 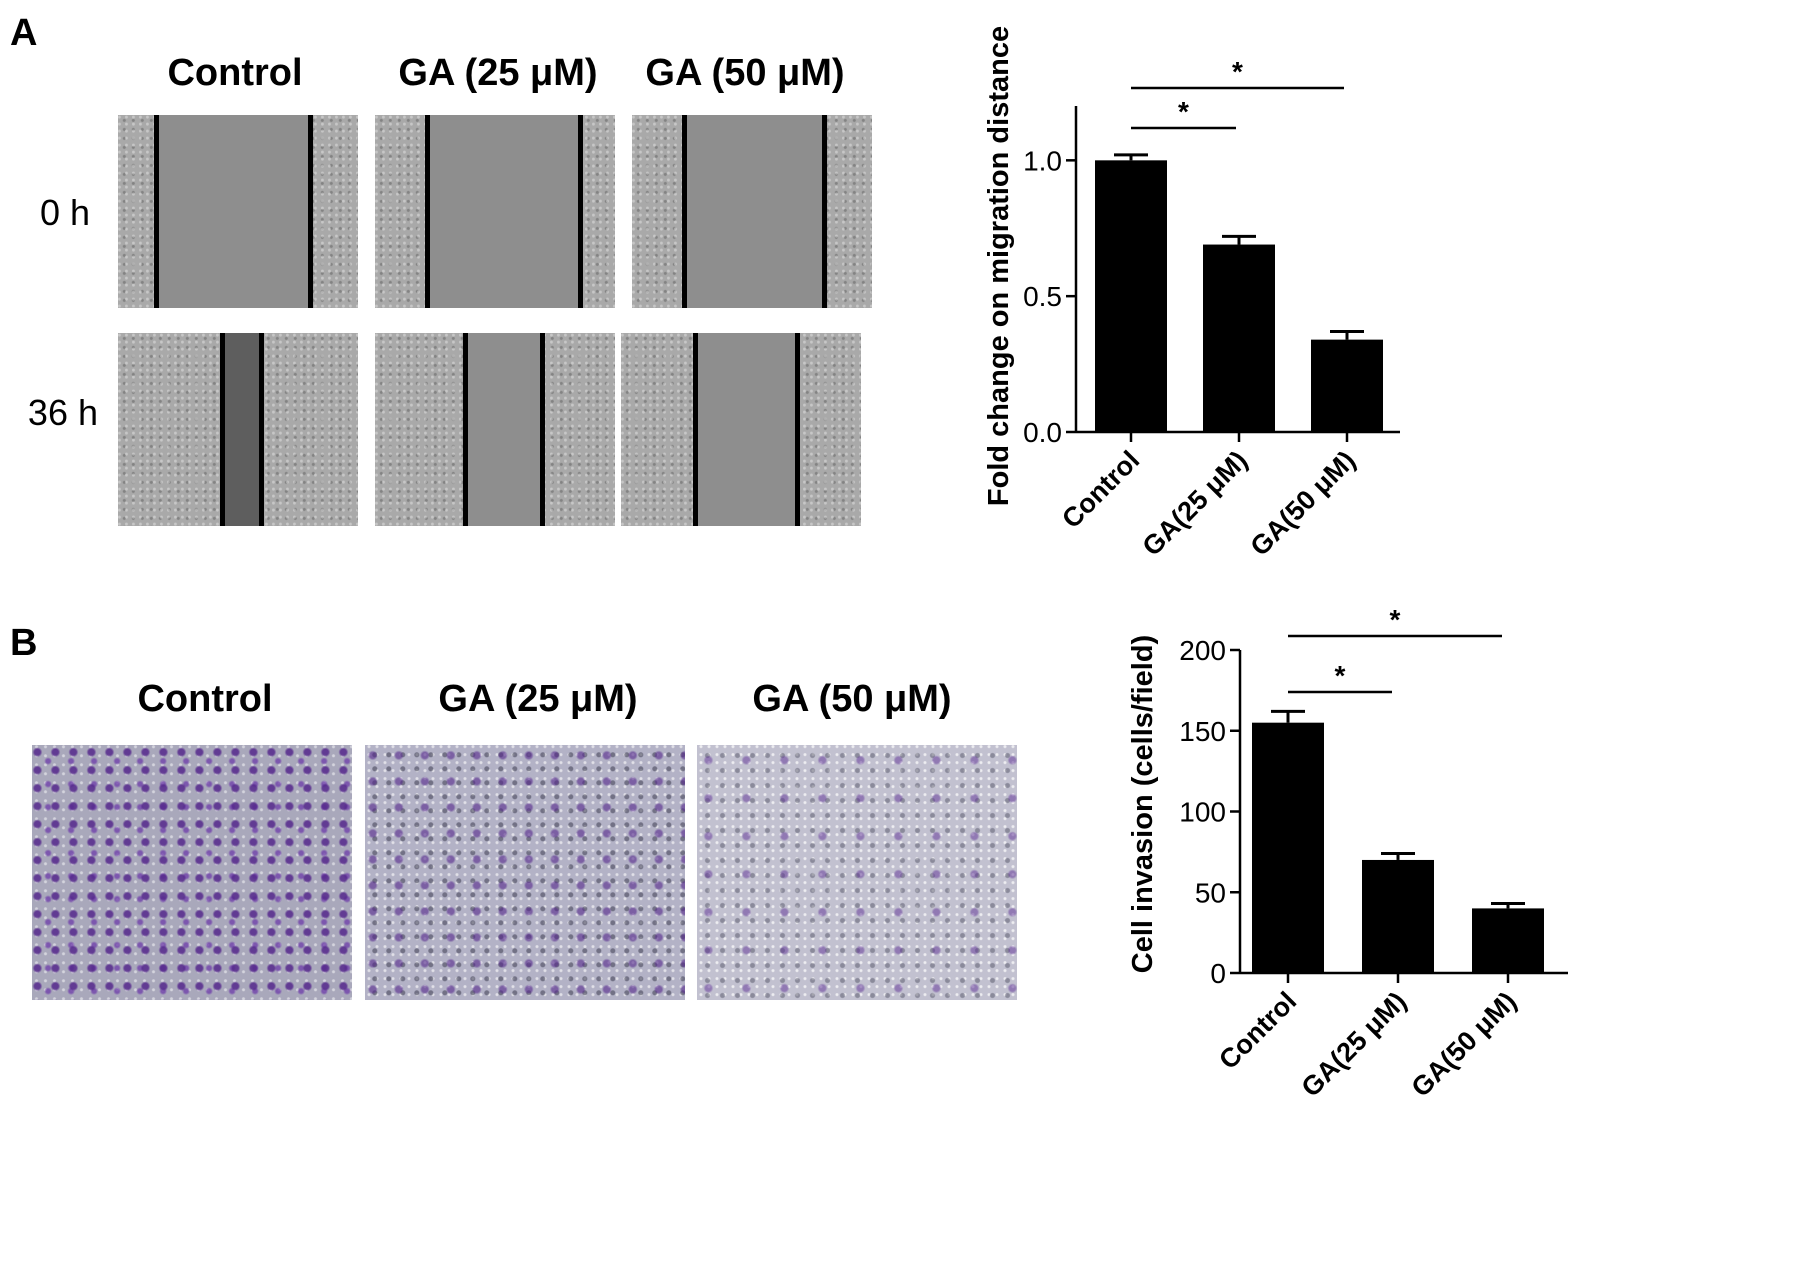 What do you see at coordinates (495, 429) in the screenshot?
I see `micrograph-ga25-36h` at bounding box center [495, 429].